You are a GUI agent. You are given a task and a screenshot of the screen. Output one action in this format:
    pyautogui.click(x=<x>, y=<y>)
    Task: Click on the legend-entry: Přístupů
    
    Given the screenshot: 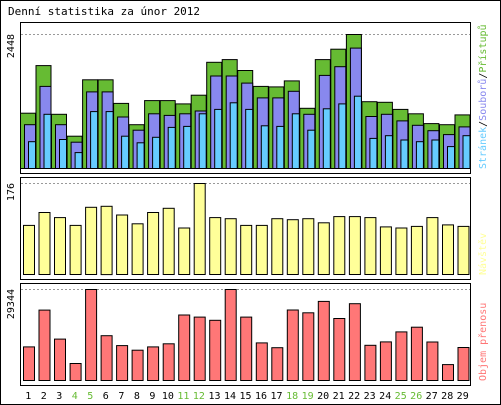 What is the action you would take?
    pyautogui.click(x=483, y=48)
    